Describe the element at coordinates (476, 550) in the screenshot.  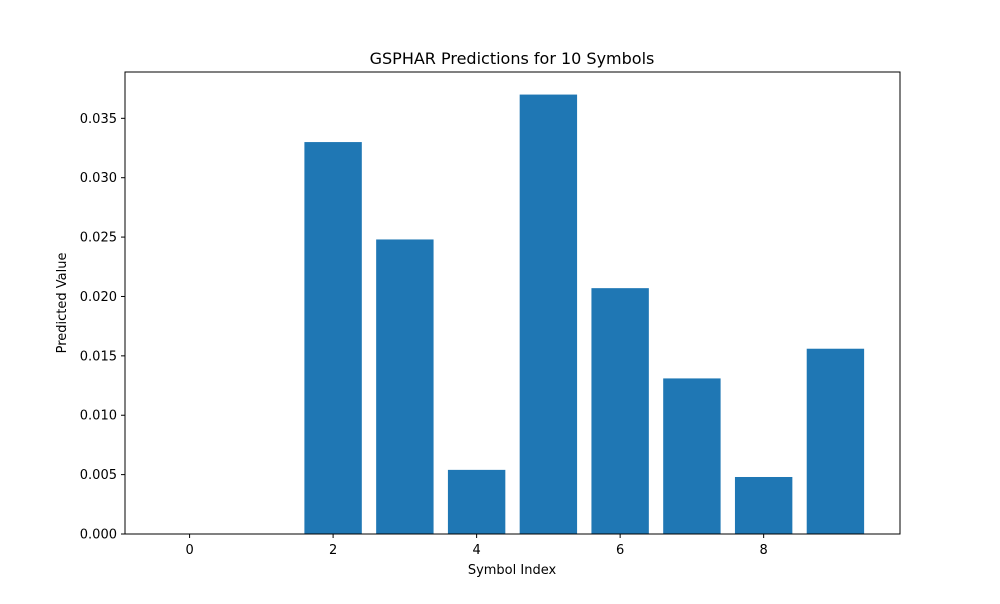
I see `x-tick-label: 4` at that location.